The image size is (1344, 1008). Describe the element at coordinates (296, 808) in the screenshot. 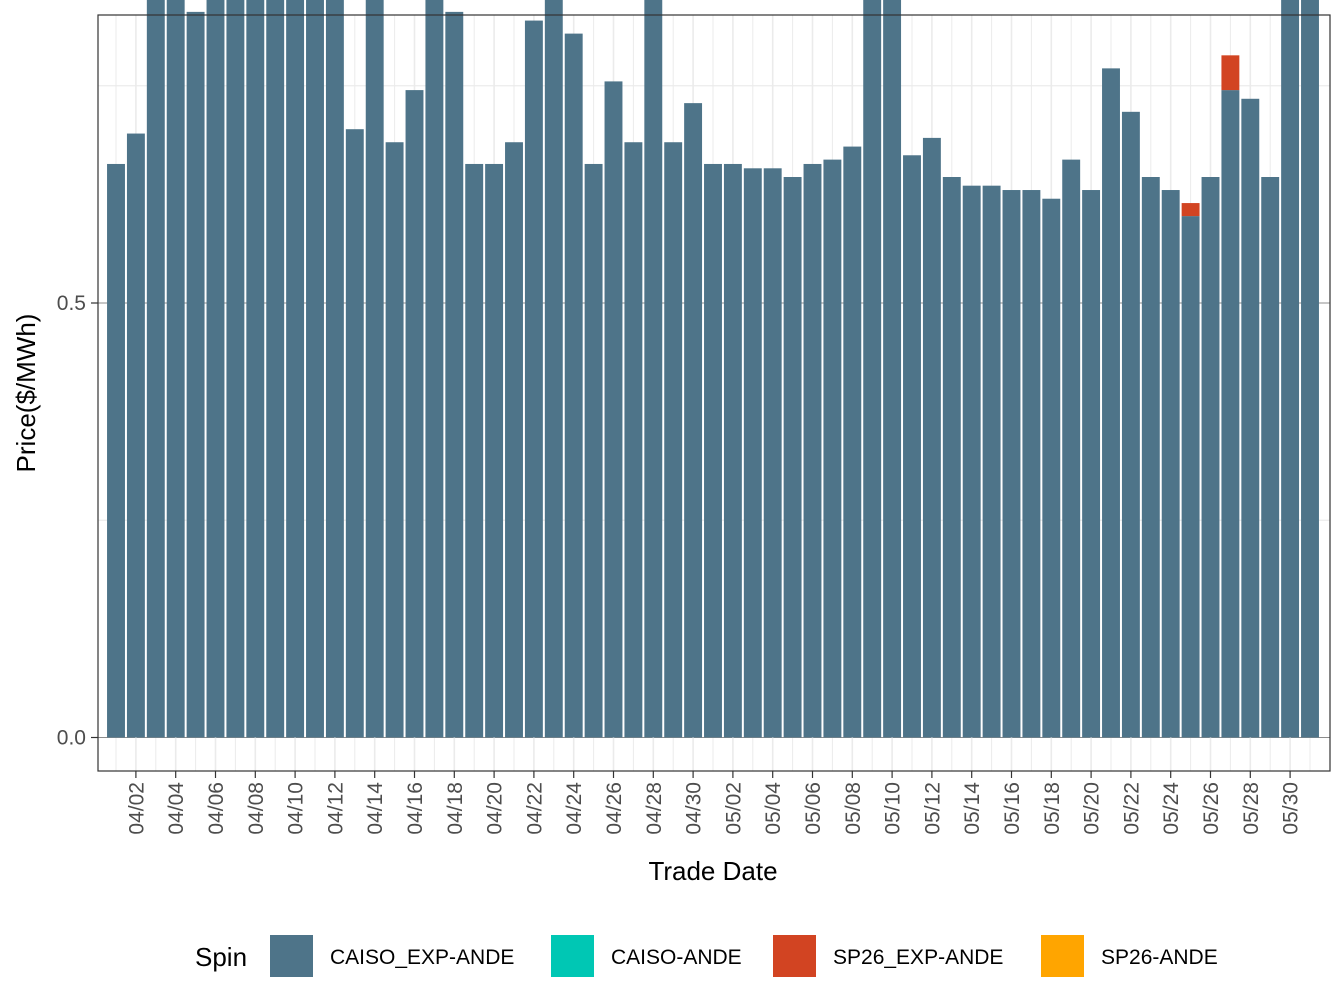

I see `x-tick-label: 04/10` at that location.